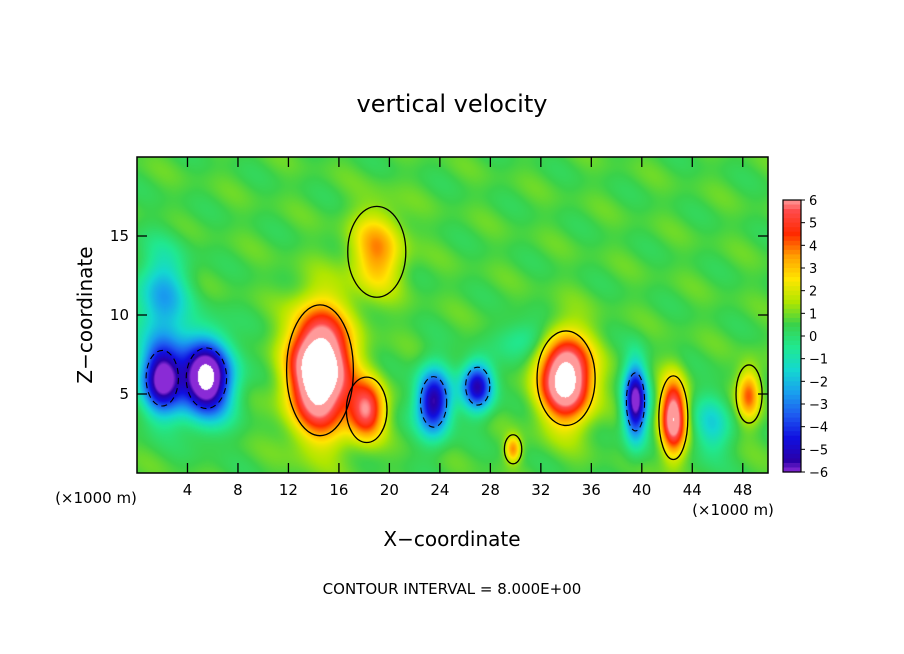 The width and height of the screenshot is (904, 654). I want to click on x-tick-label: 48, so click(742, 490).